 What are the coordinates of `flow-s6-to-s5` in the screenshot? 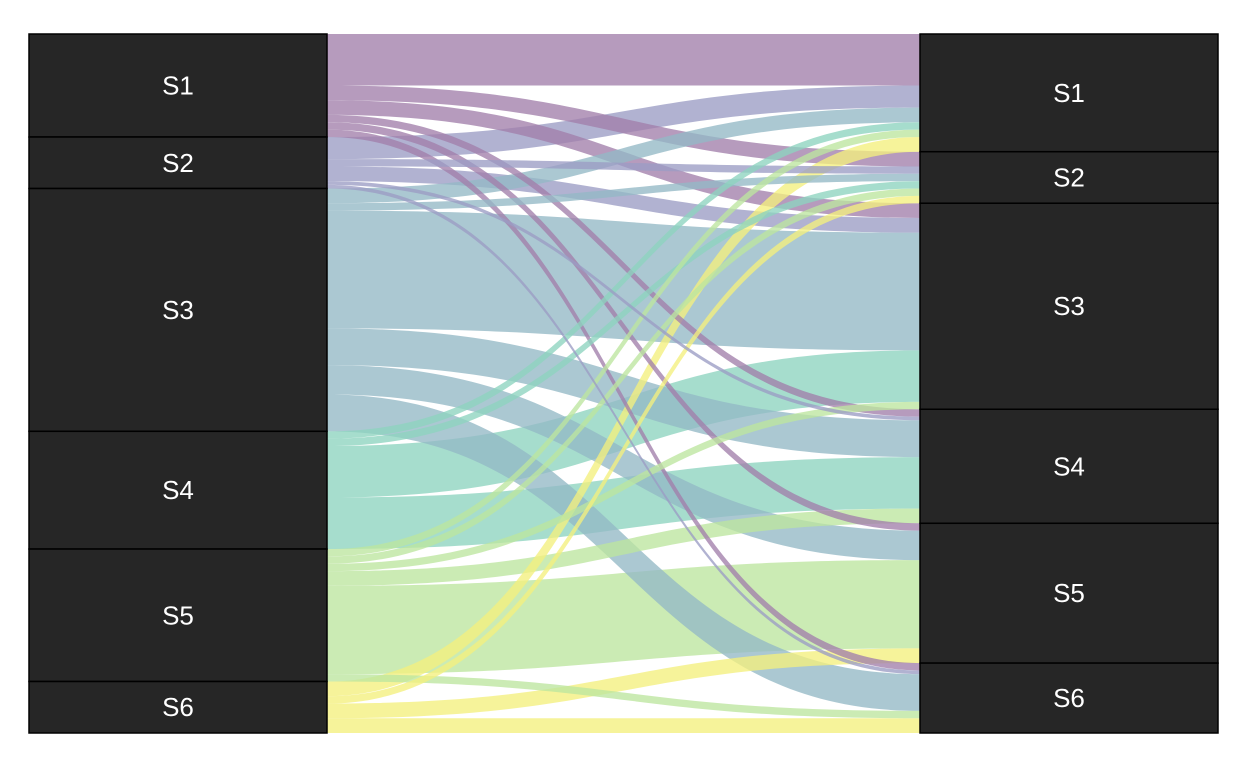 It's located at (623, 683).